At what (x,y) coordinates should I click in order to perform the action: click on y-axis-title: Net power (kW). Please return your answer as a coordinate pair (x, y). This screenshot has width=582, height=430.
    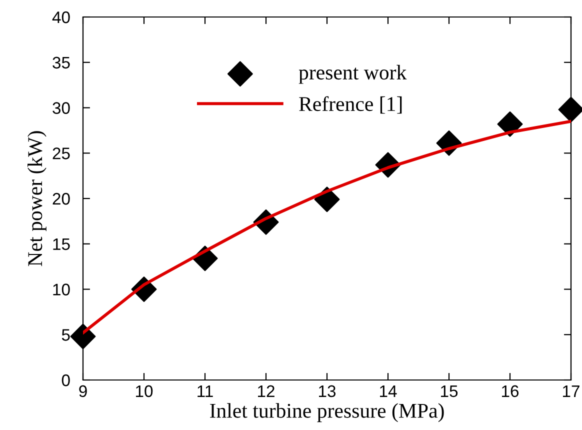
    Looking at the image, I should click on (37, 198).